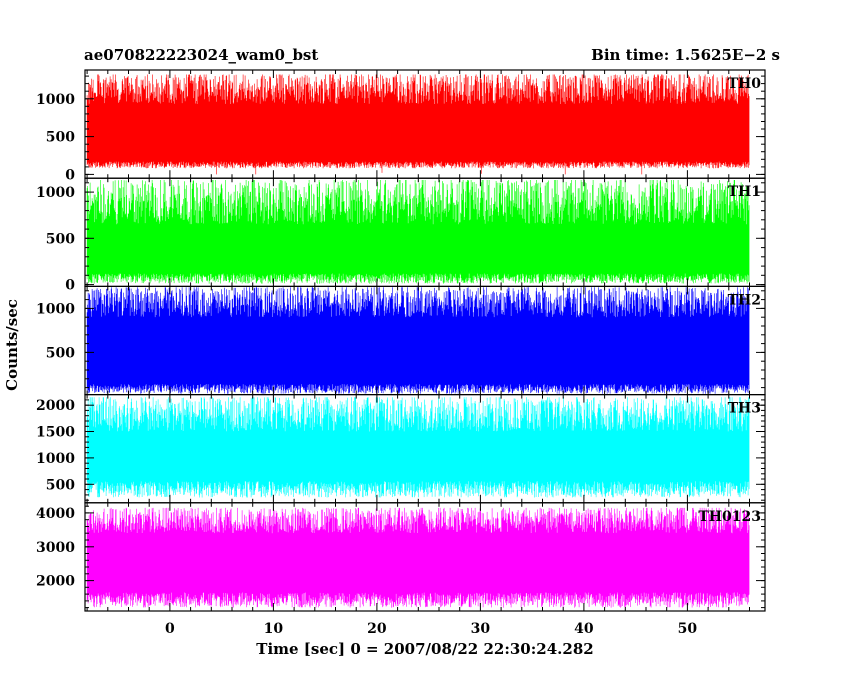 The height and width of the screenshot is (680, 850). I want to click on x-tick-label: 50, so click(688, 629).